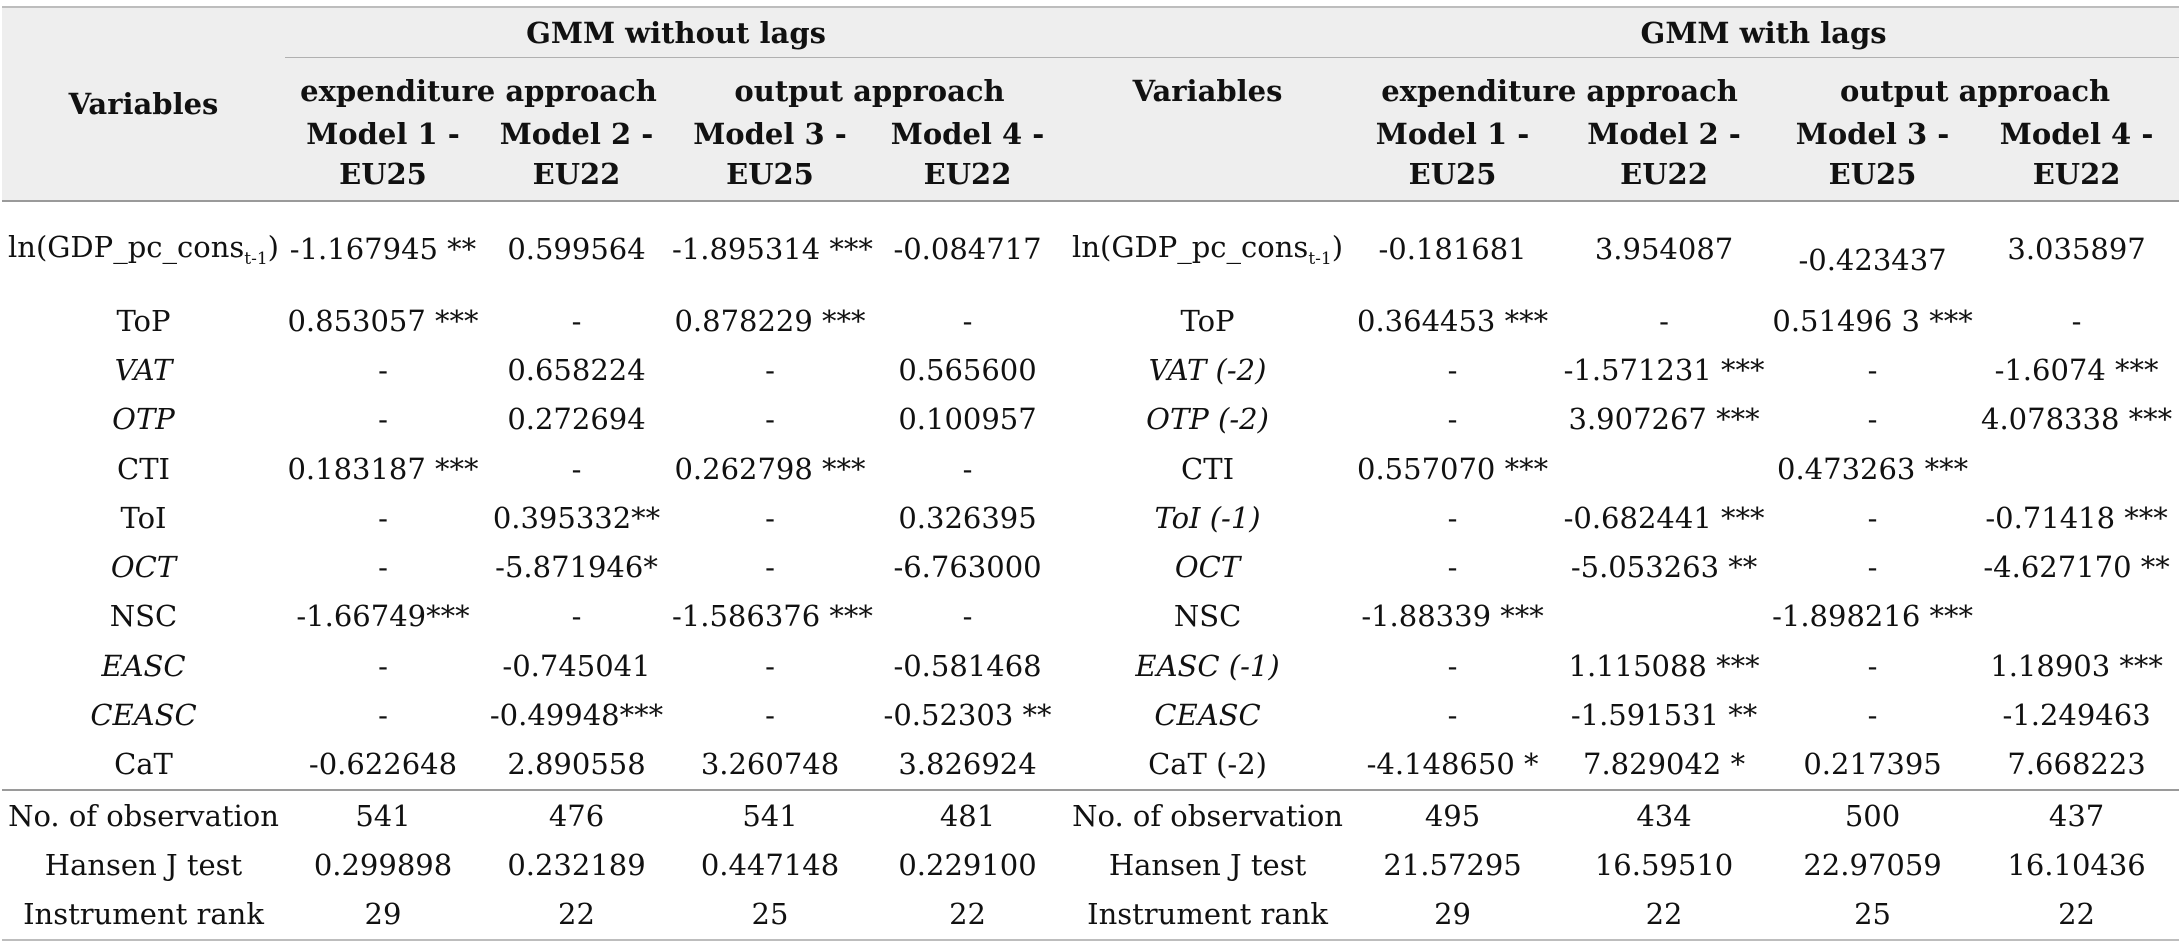 The height and width of the screenshot is (941, 2181). I want to click on coefficient-cell: 7.829042 *, so click(1664, 764).